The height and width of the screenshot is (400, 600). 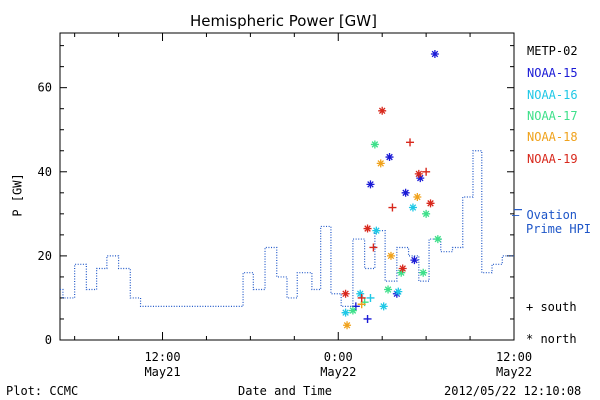 I want to click on legend-item-noaa-18: NOAA-18, so click(x=552, y=137).